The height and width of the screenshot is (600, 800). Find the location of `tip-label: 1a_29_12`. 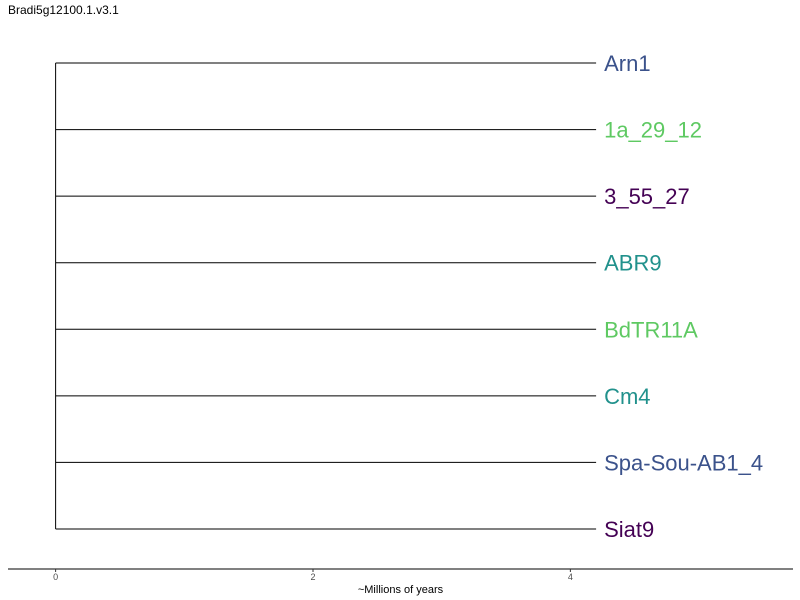

tip-label: 1a_29_12 is located at coordinates (653, 130).